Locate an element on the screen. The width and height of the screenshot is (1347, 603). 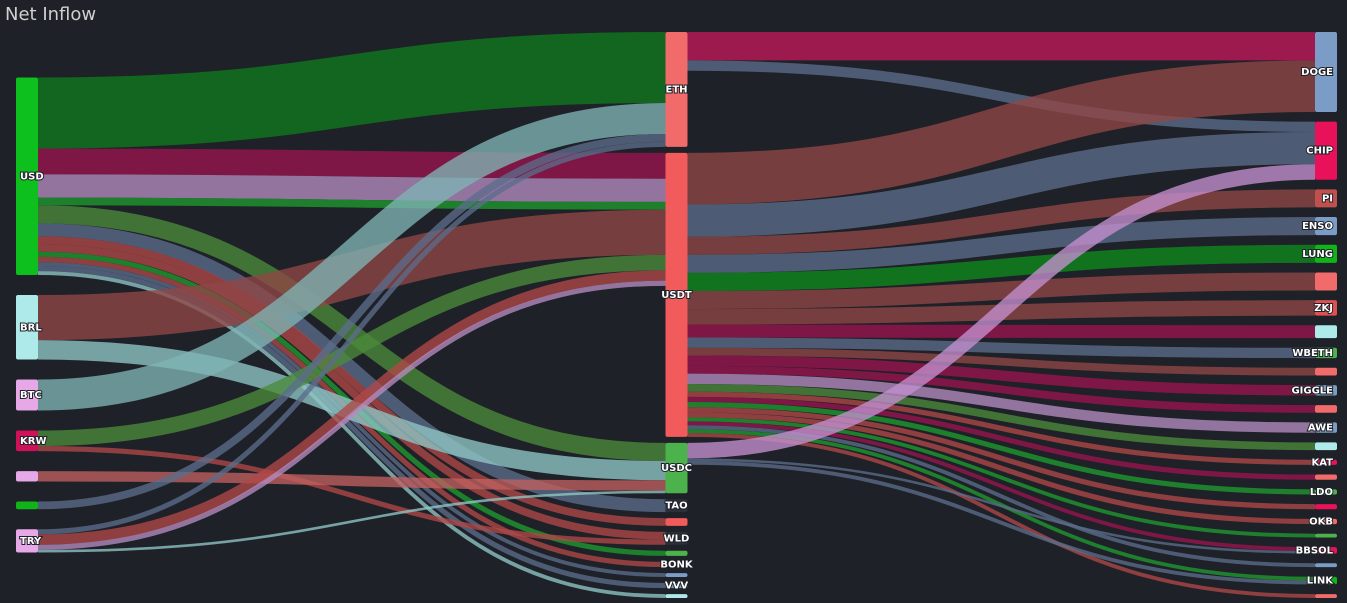
node-label: AWE is located at coordinates (1320, 428).